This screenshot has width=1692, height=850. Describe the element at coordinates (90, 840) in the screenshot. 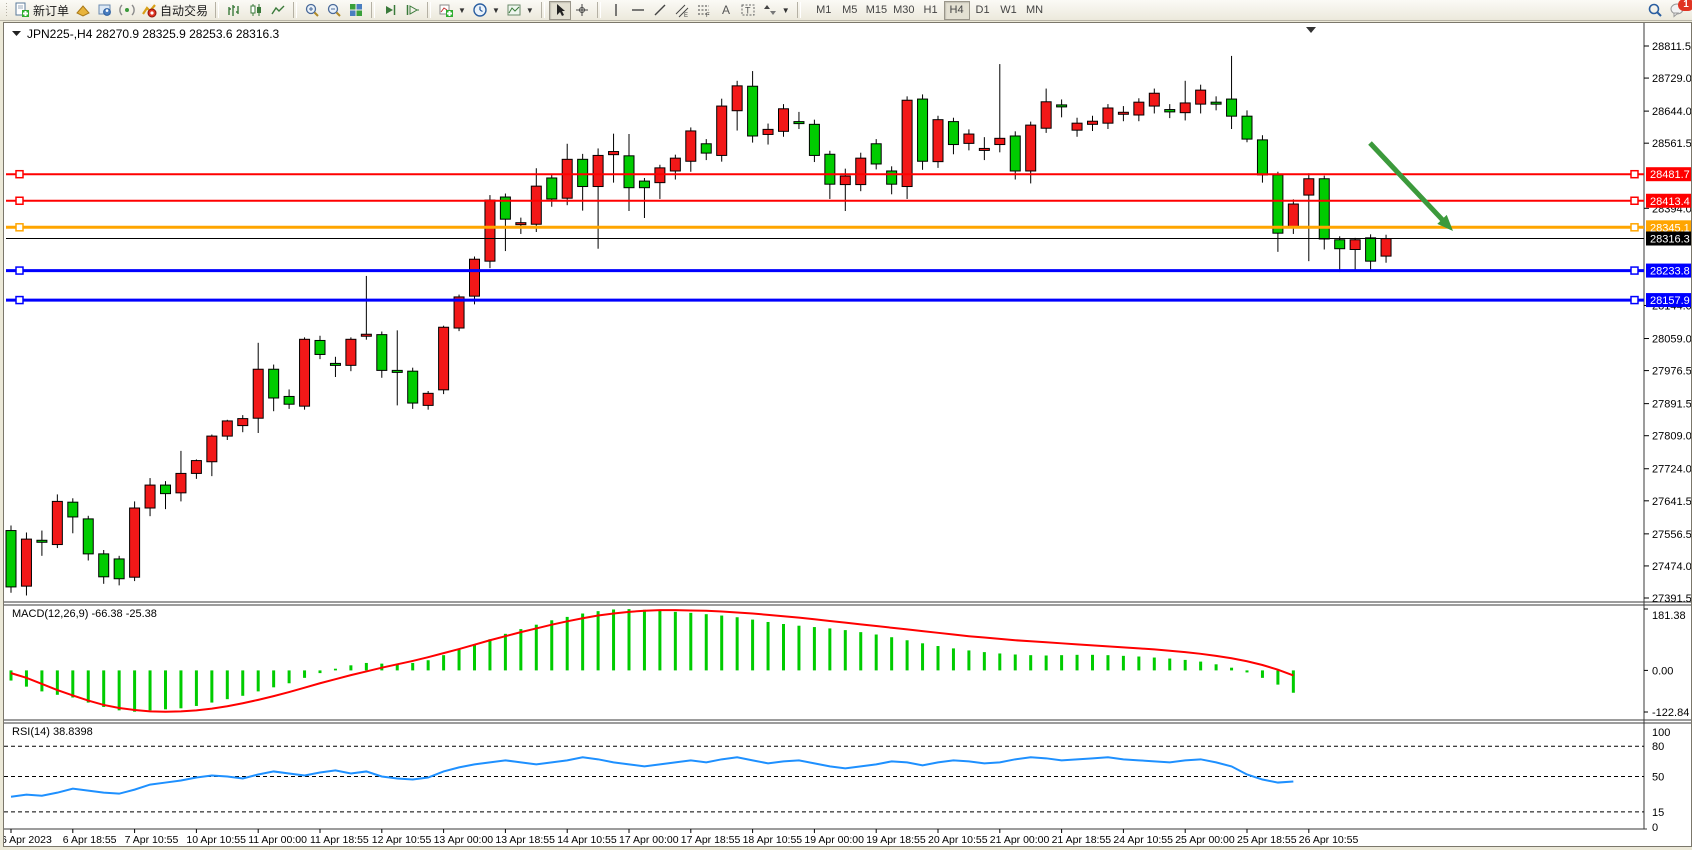

I see `svg-text: 6 Apr 18:55` at that location.